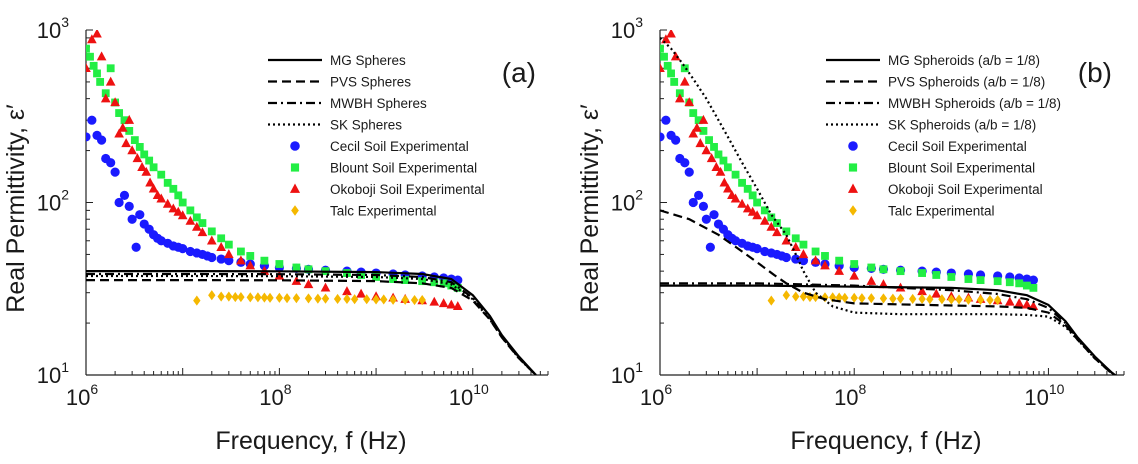  What do you see at coordinates (311, 322) in the screenshot?
I see `panel-a-line-mg-spheres` at bounding box center [311, 322].